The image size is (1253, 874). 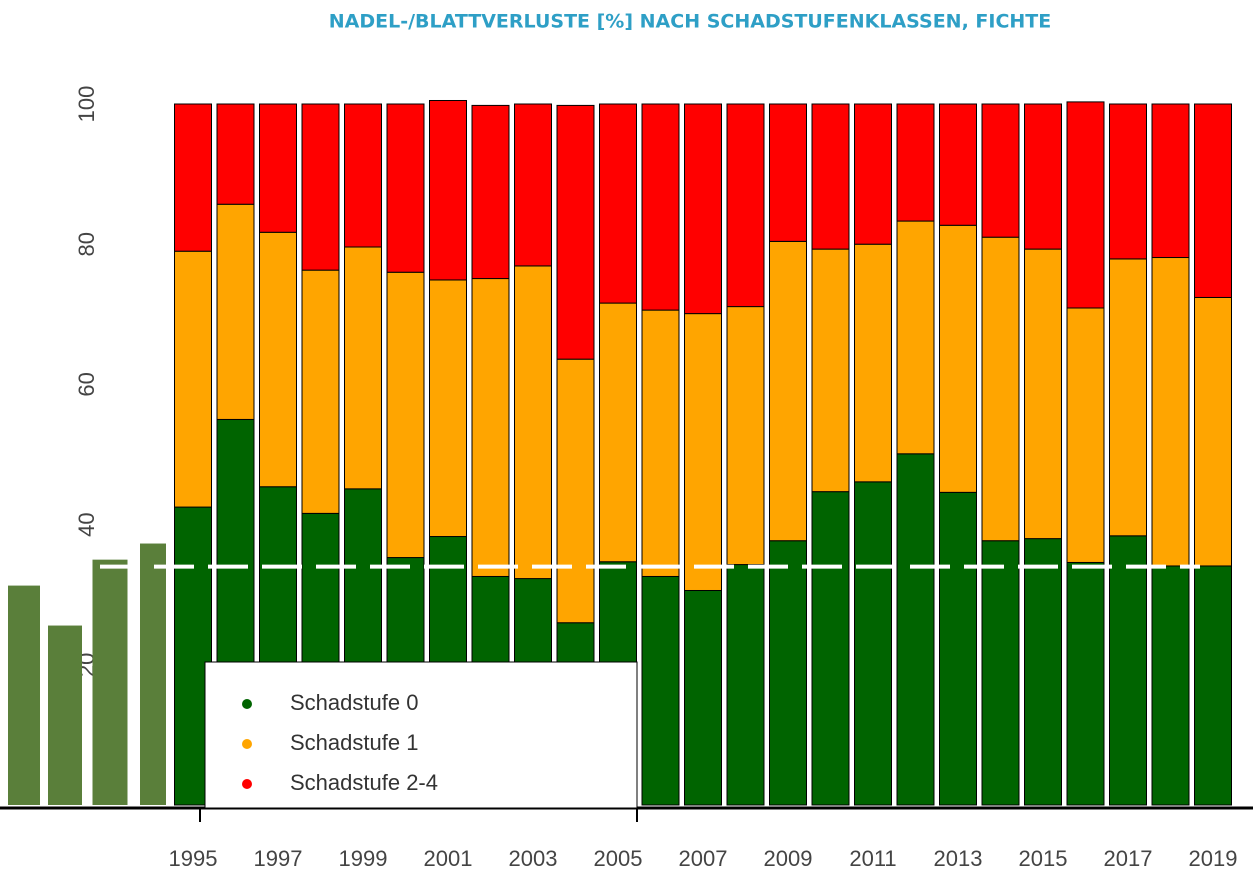 I want to click on x-tick-label: 1997, so click(x=278, y=858).